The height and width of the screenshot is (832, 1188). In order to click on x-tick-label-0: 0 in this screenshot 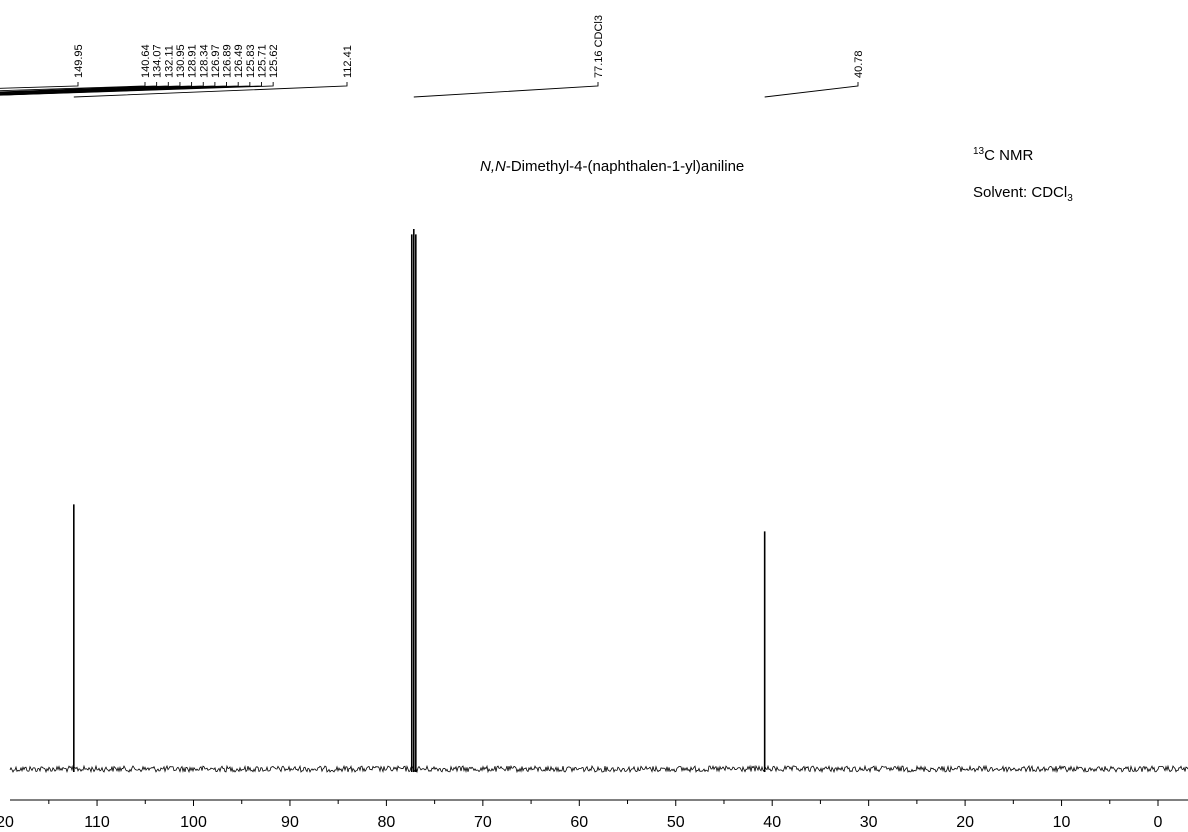, I will do `click(1158, 822)`.